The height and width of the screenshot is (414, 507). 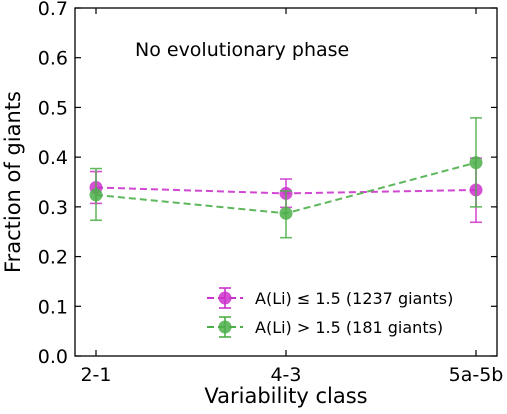 I want to click on y-tick-label: 0.3, so click(x=53, y=208).